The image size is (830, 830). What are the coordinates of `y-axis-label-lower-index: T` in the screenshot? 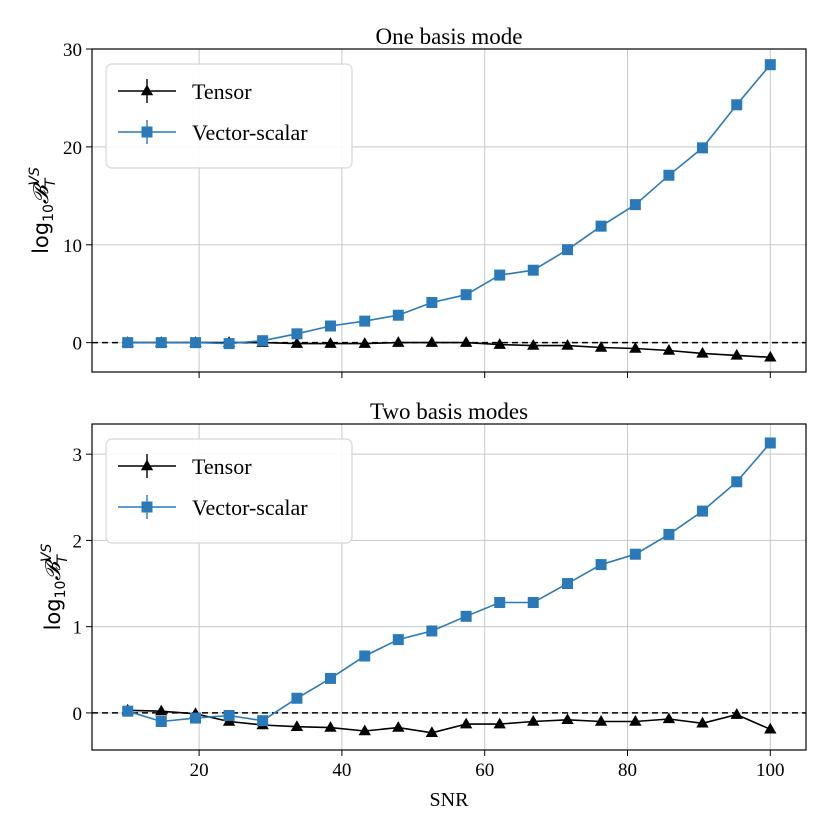 It's located at (63, 559).